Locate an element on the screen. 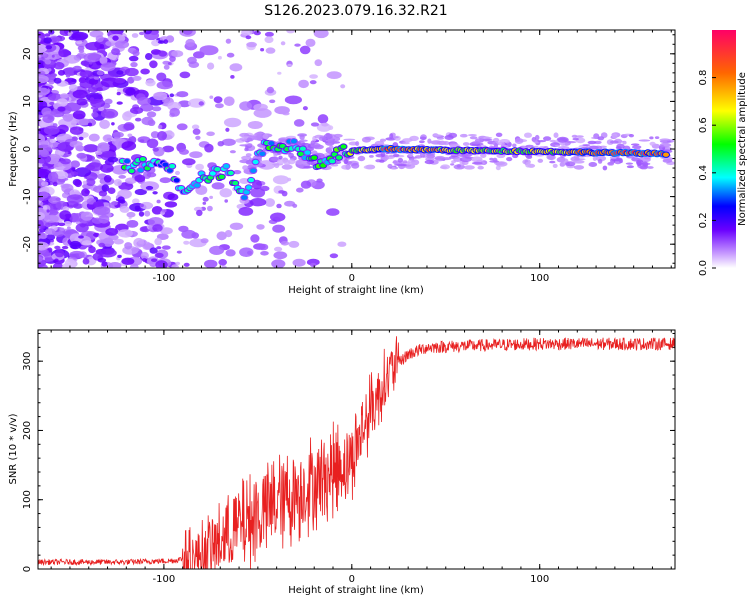 This screenshot has height=600, width=750. spectrogram-ytick-label: 20 is located at coordinates (27, 53).